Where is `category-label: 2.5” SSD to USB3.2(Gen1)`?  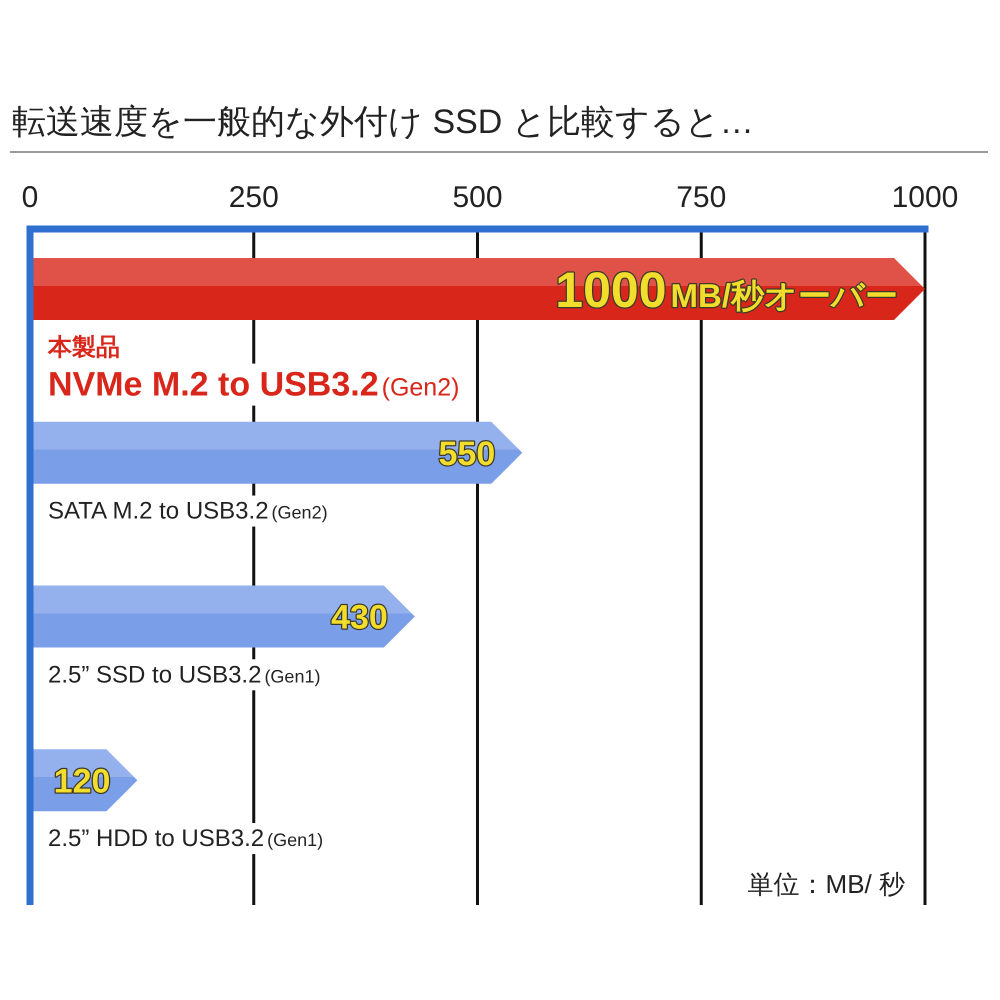
category-label: 2.5” SSD to USB3.2(Gen1) is located at coordinates (184, 674).